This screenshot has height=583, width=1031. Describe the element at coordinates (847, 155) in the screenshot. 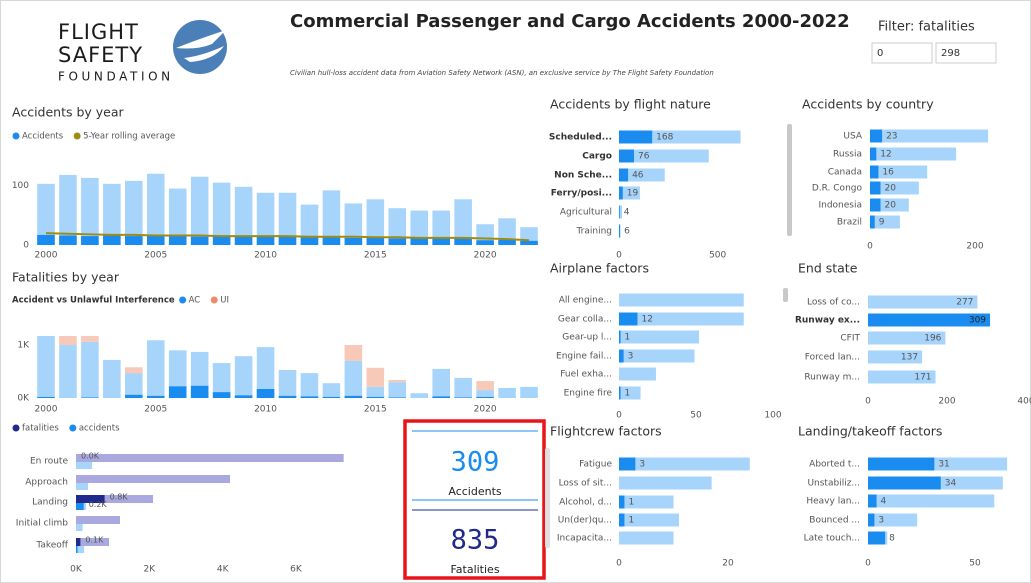

I see `category-label: Russia` at that location.